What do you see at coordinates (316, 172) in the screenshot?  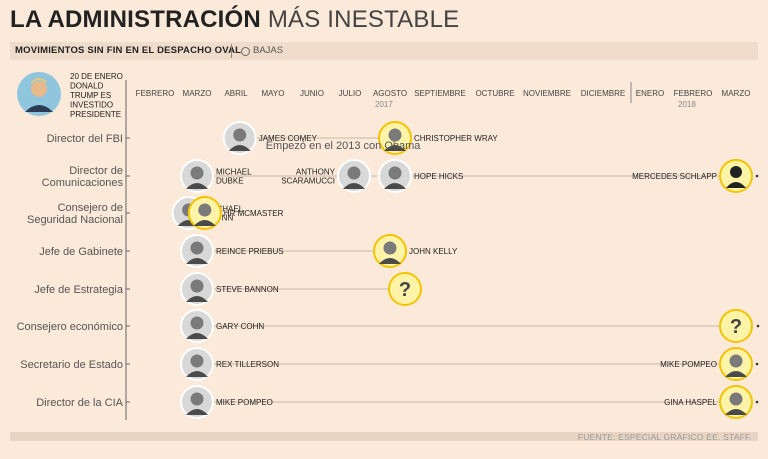 I see `person-name: ANTHONY` at bounding box center [316, 172].